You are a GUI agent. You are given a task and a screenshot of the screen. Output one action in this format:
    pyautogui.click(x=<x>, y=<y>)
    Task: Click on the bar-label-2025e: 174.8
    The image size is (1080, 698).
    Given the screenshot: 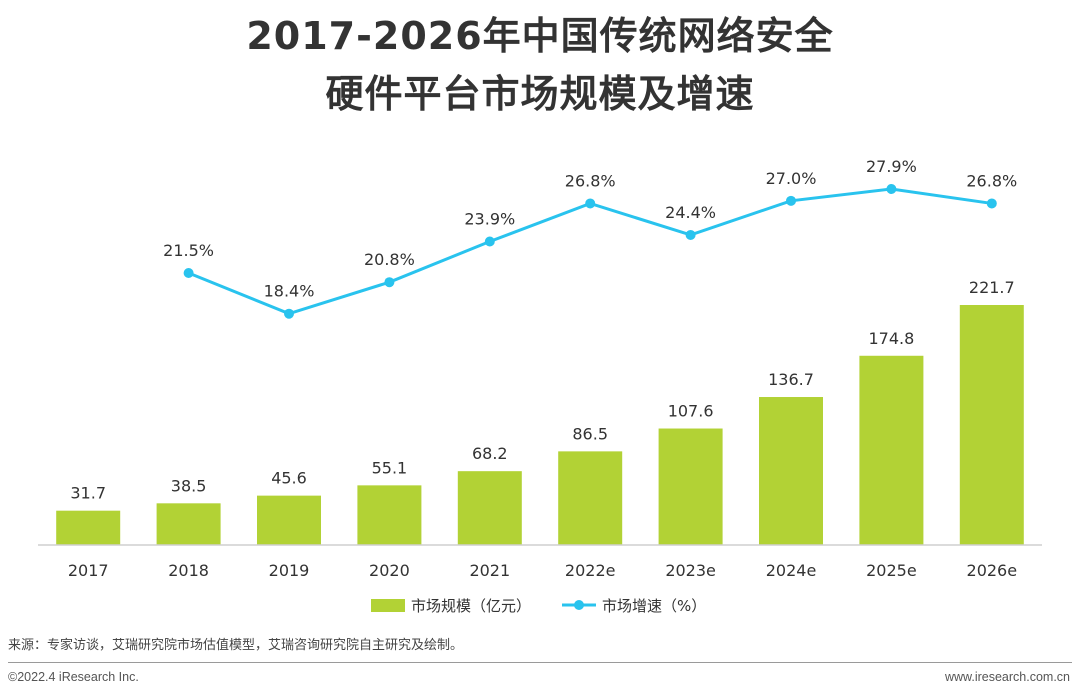 What is the action you would take?
    pyautogui.click(x=891, y=338)
    